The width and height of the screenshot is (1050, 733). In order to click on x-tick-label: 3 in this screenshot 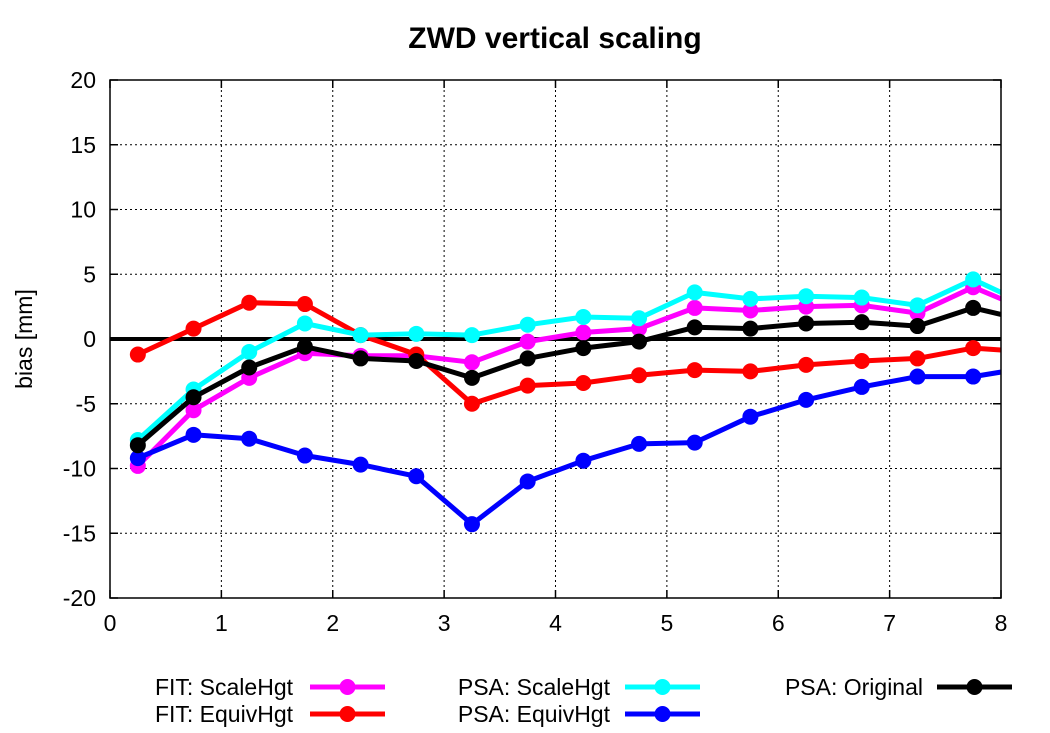, I will do `click(444, 623)`.